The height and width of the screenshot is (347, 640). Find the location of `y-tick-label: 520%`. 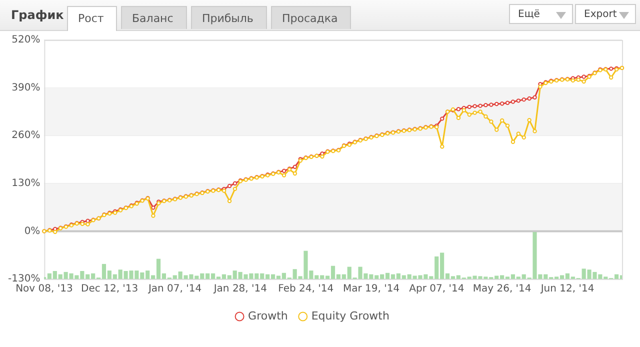

y-tick-label: 520% is located at coordinates (26, 40).